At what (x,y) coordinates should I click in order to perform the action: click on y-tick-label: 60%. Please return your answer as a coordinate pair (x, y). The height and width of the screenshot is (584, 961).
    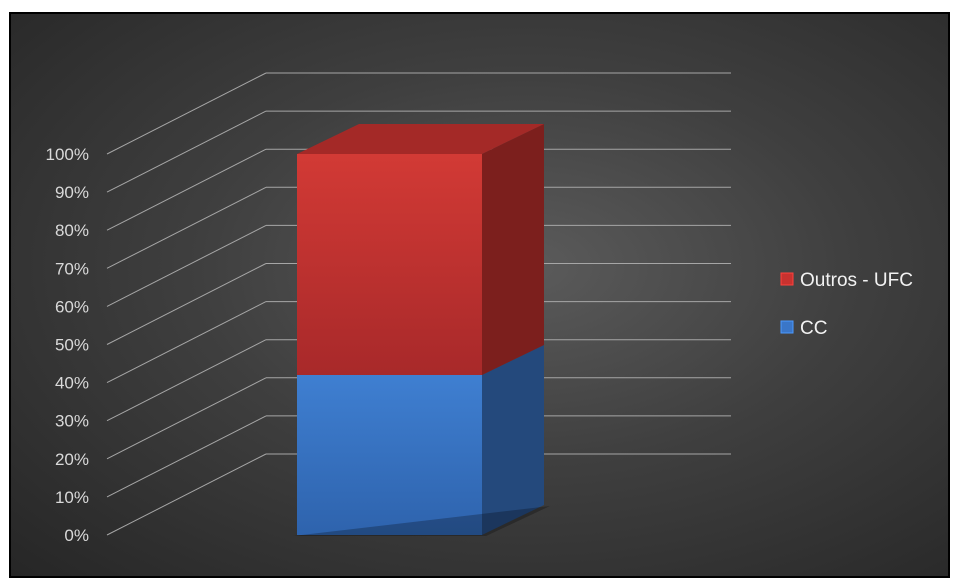
    Looking at the image, I should click on (72, 306).